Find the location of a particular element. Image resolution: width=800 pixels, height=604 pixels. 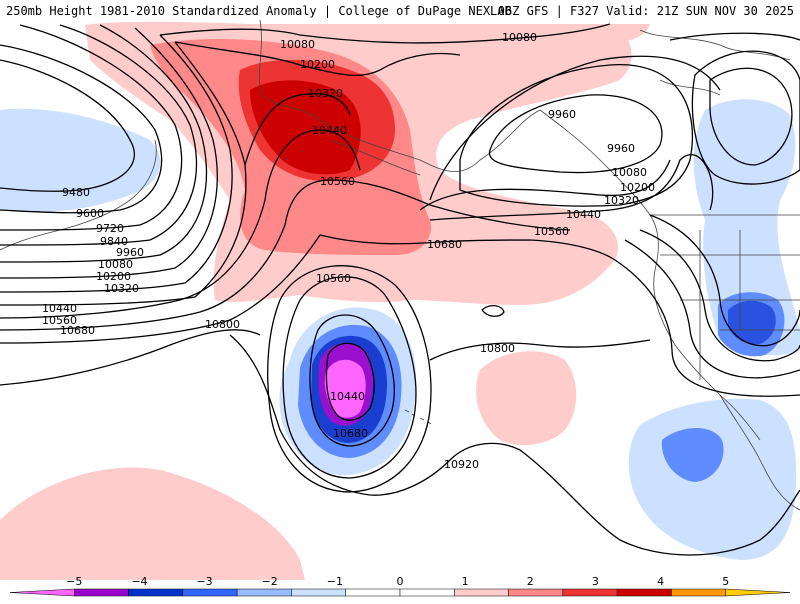

contour-9840-w is located at coordinates (99, 135).